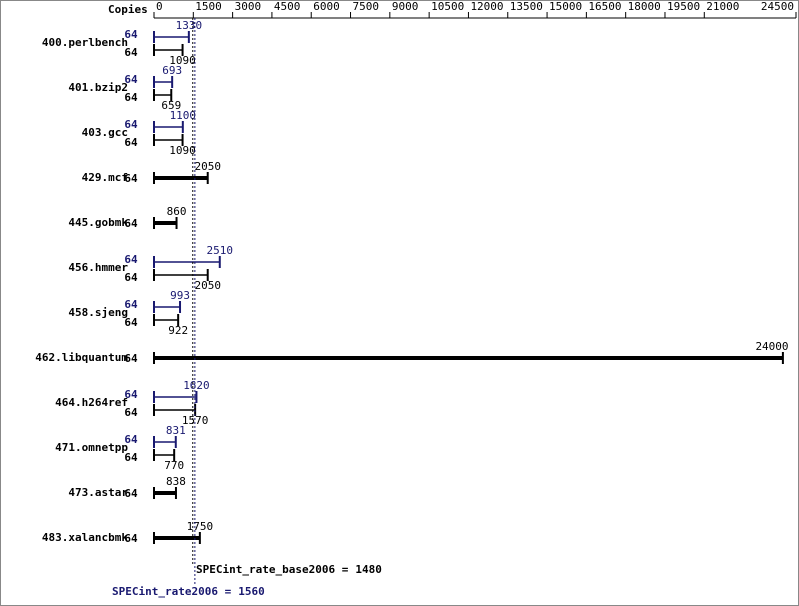 Image resolution: width=799 pixels, height=606 pixels. I want to click on x-tick-label: 15000, so click(565, 6).